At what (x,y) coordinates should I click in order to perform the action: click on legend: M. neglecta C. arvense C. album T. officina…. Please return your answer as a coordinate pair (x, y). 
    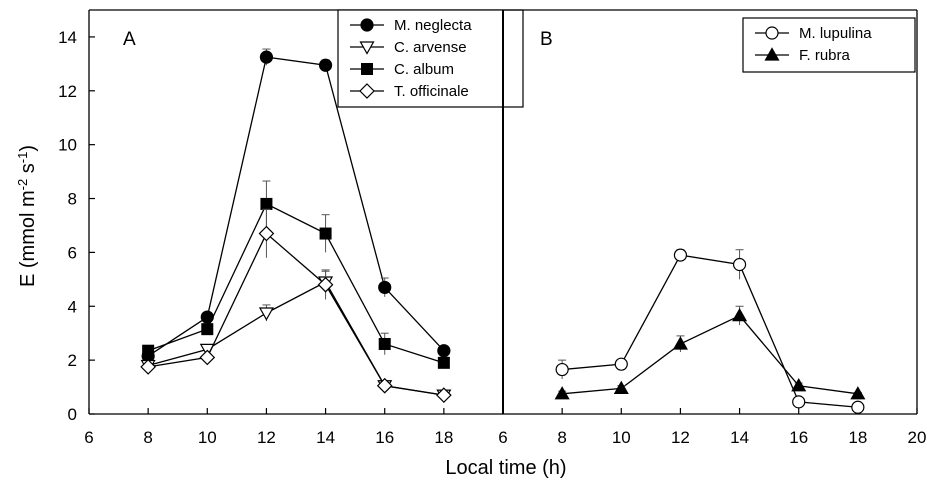
    Looking at the image, I should click on (430, 58).